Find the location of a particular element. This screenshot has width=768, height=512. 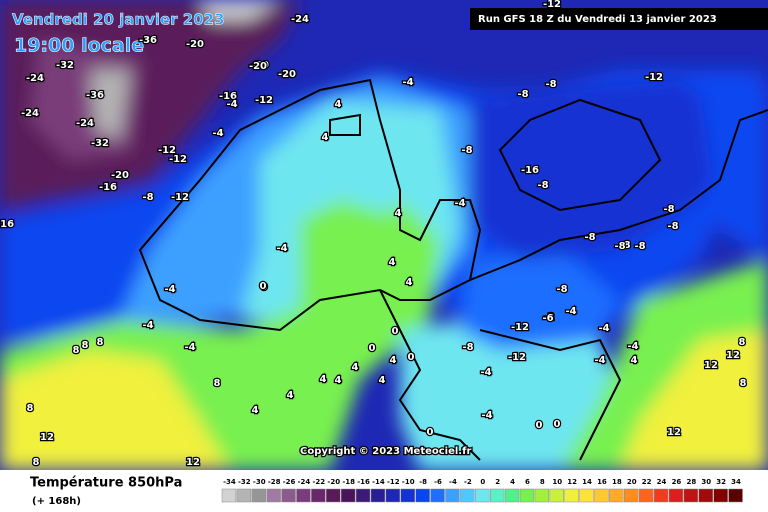

scale-label: 32 is located at coordinates (721, 482).